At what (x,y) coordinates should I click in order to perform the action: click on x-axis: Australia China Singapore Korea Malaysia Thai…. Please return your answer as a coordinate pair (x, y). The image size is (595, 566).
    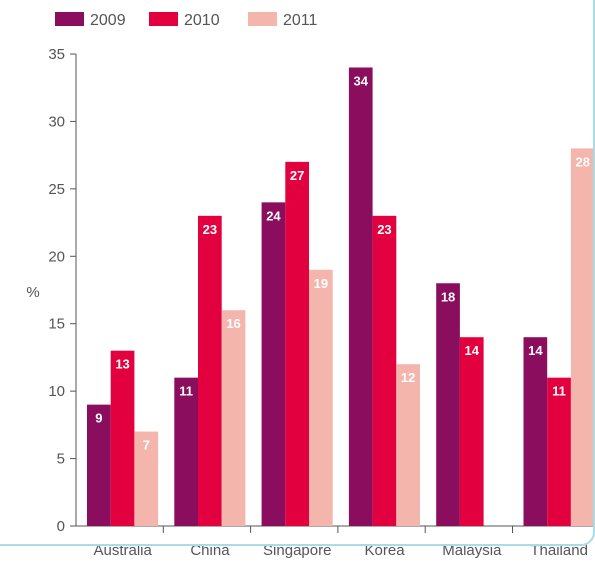
    Looking at the image, I should click on (335, 542).